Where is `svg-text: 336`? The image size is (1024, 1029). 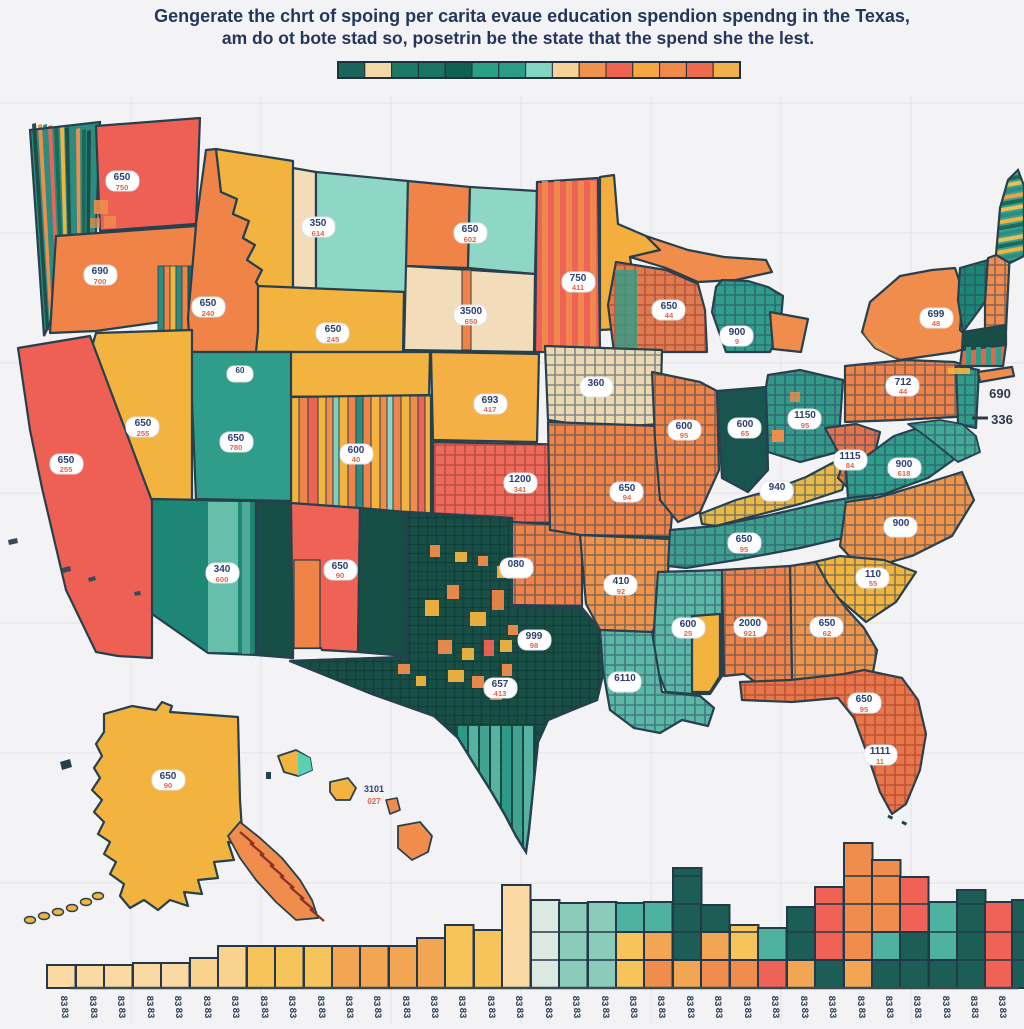
svg-text: 336 is located at coordinates (1002, 419).